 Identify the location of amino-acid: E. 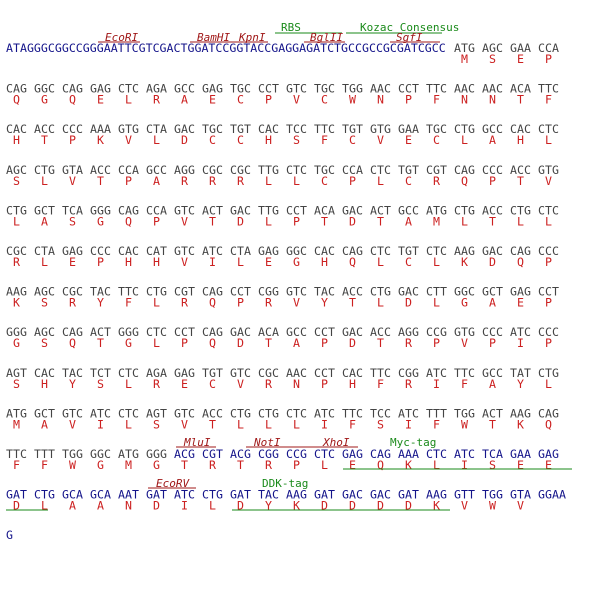
(184, 384).